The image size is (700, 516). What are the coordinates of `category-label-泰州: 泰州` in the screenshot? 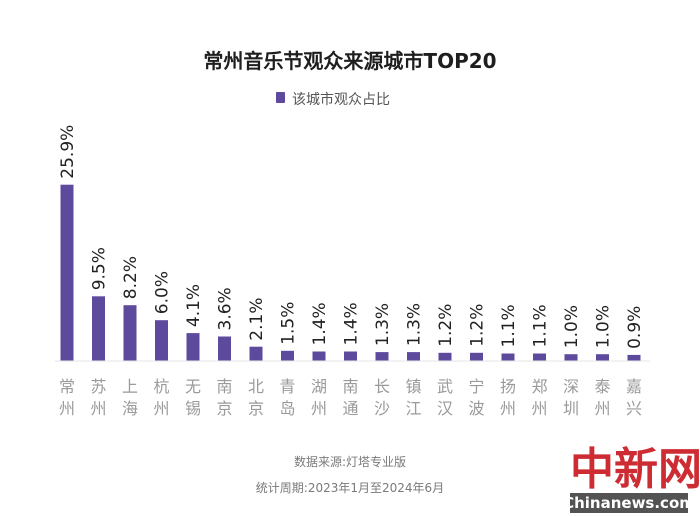 It's located at (602, 397).